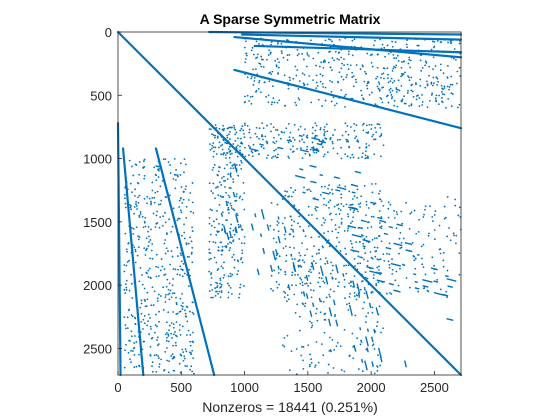  What do you see at coordinates (371, 387) in the screenshot?
I see `x-tick-label: 2000` at bounding box center [371, 387].